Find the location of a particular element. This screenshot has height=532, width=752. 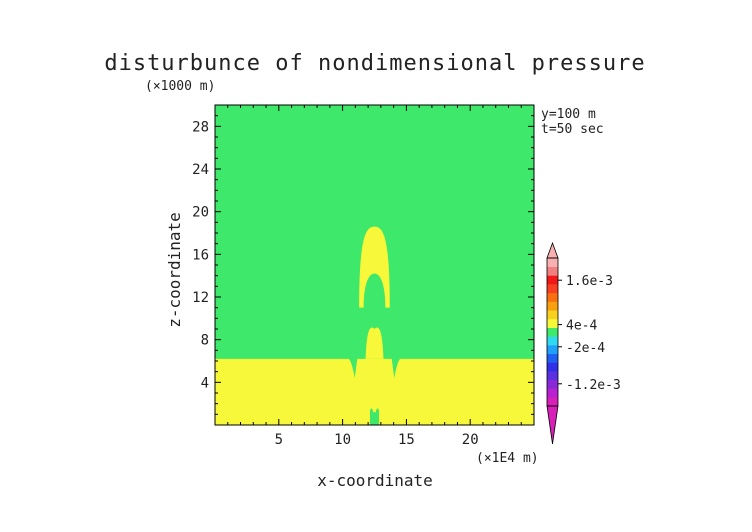

y-tick-label: 28 is located at coordinates (200, 127).